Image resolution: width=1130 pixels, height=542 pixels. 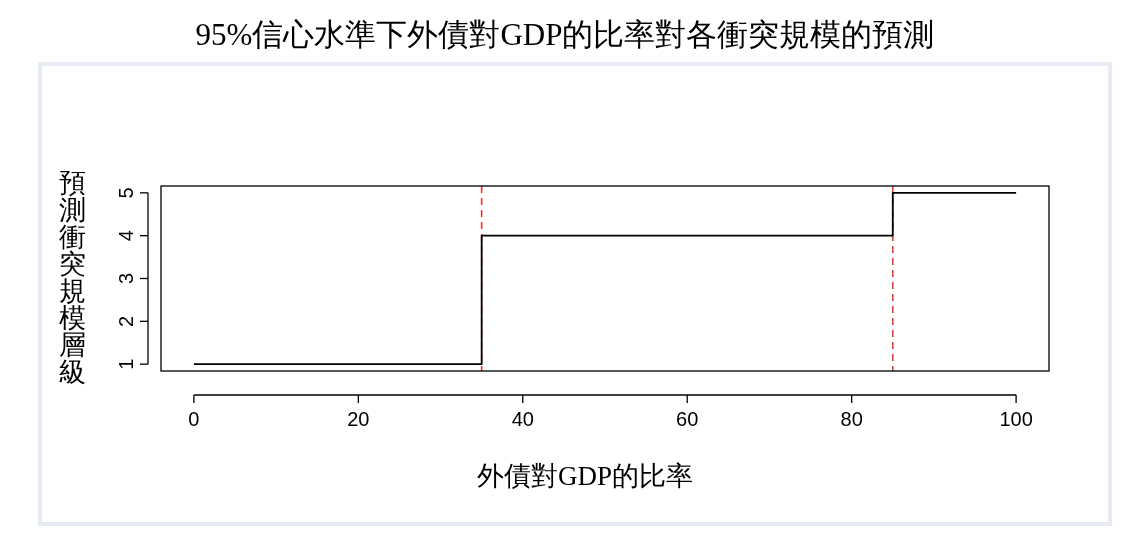 I want to click on x-axis-title: 外債對GDP的比率, so click(x=585, y=476).